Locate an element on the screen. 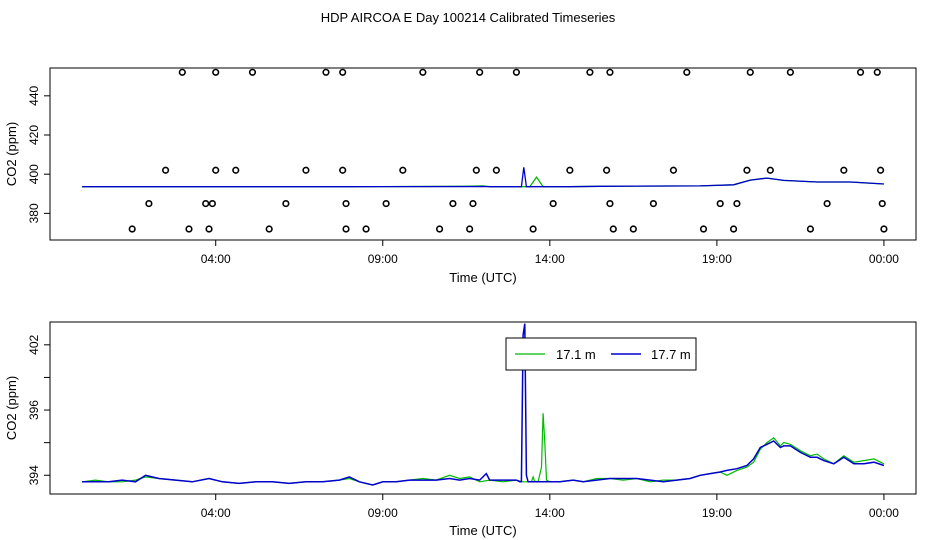 Image resolution: width=936 pixels, height=540 pixels. panel2-x-tick-label-1: 09:00 is located at coordinates (383, 513).